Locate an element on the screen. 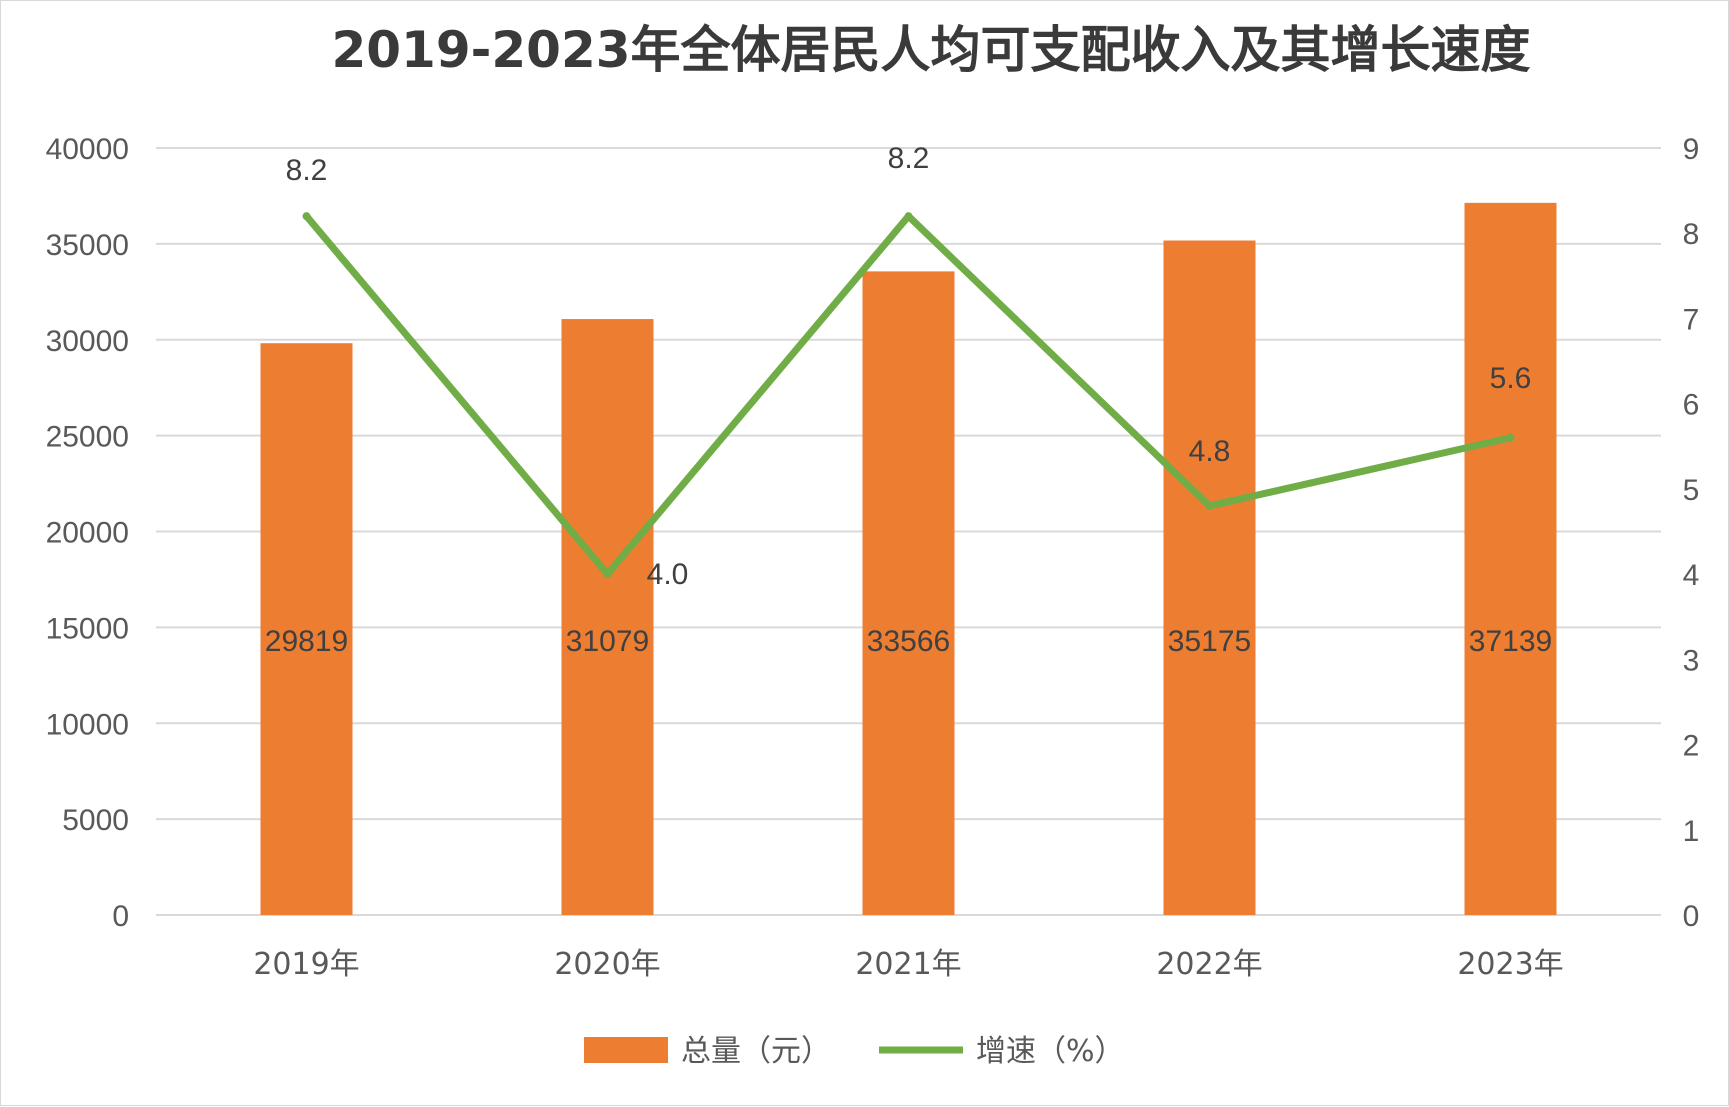  bar-data-label: 35175 is located at coordinates (1209, 641).